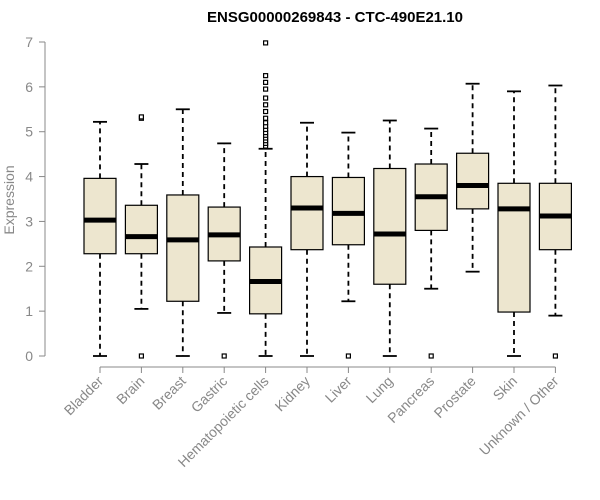 This screenshot has height=500, width=600. What do you see at coordinates (29, 87) in the screenshot?
I see `y-tick-label: 6` at bounding box center [29, 87].